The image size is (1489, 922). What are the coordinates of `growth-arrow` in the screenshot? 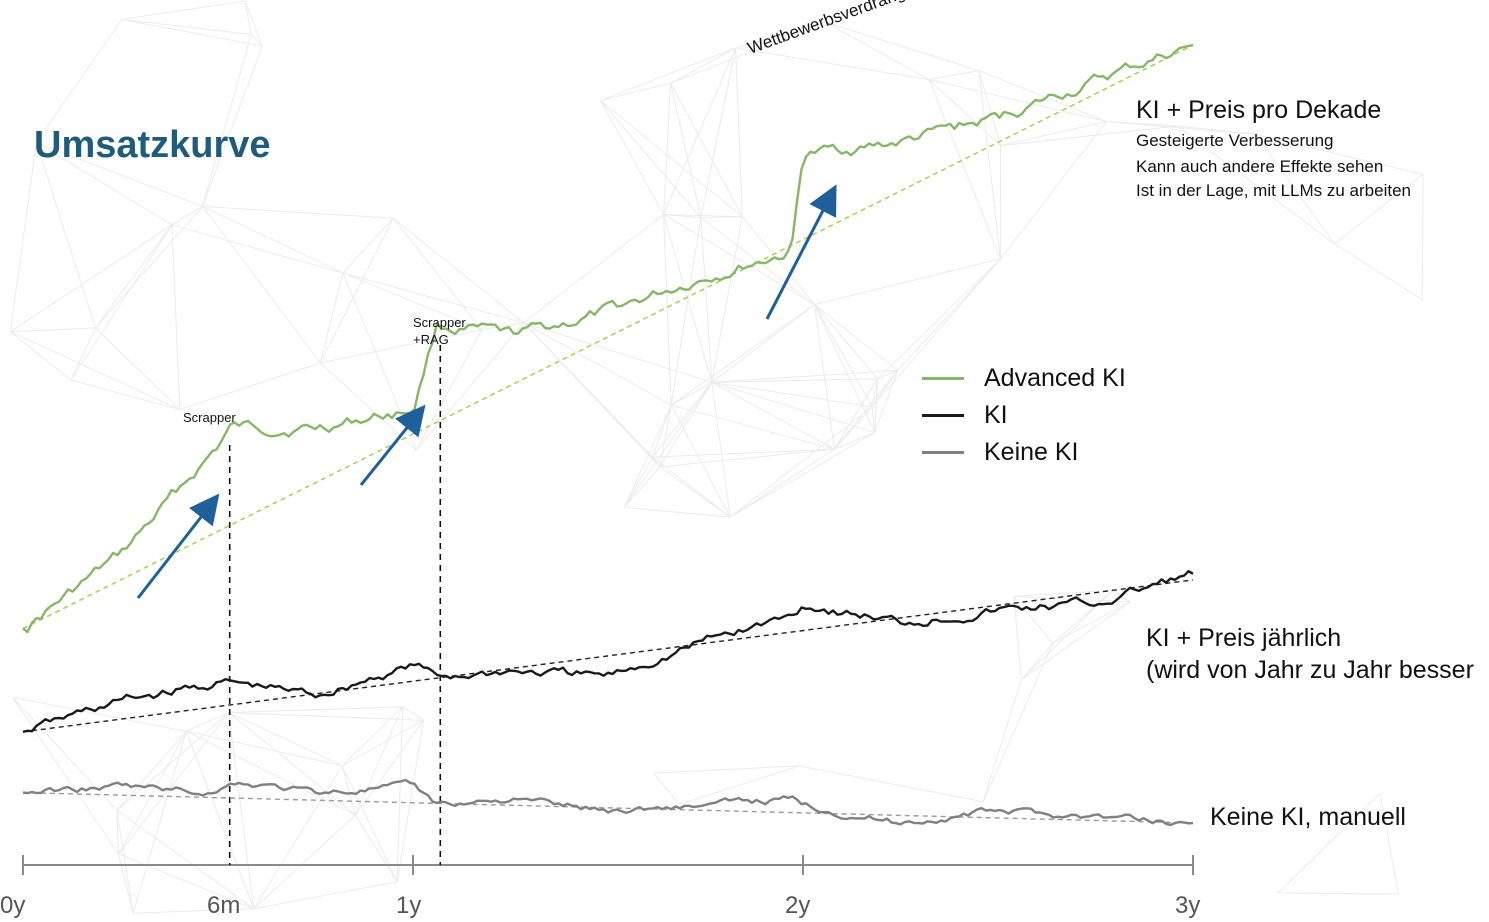 It's located at (801, 252).